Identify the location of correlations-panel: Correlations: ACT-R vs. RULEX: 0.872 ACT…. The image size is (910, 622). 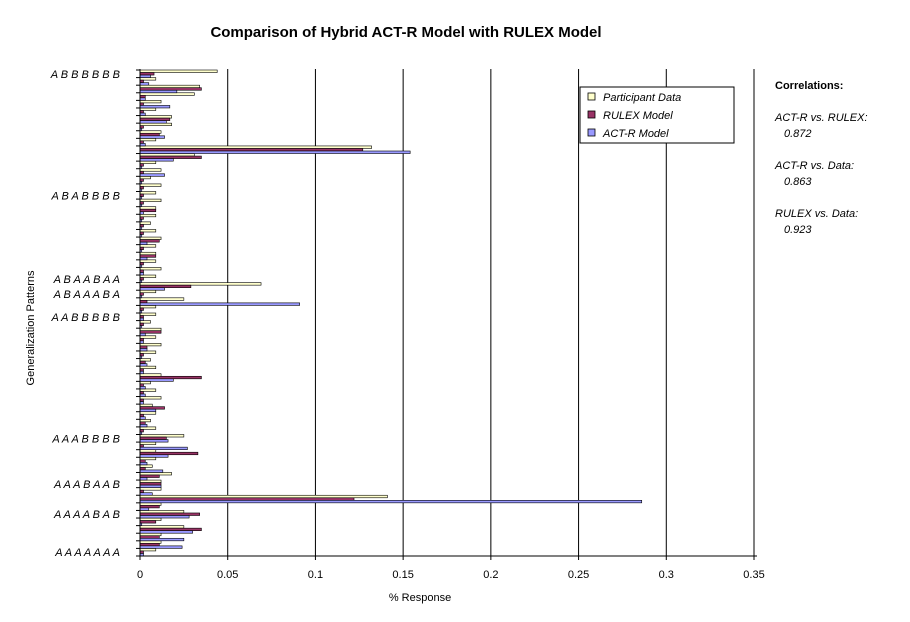
(821, 158).